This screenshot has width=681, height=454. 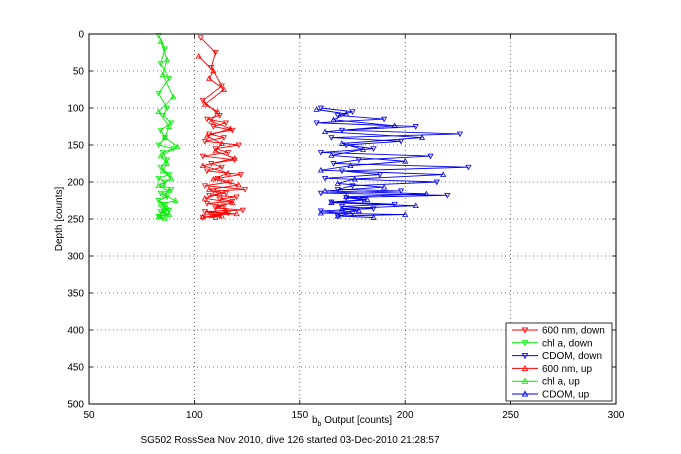 I want to click on x-tick-label: 50, so click(x=89, y=415).